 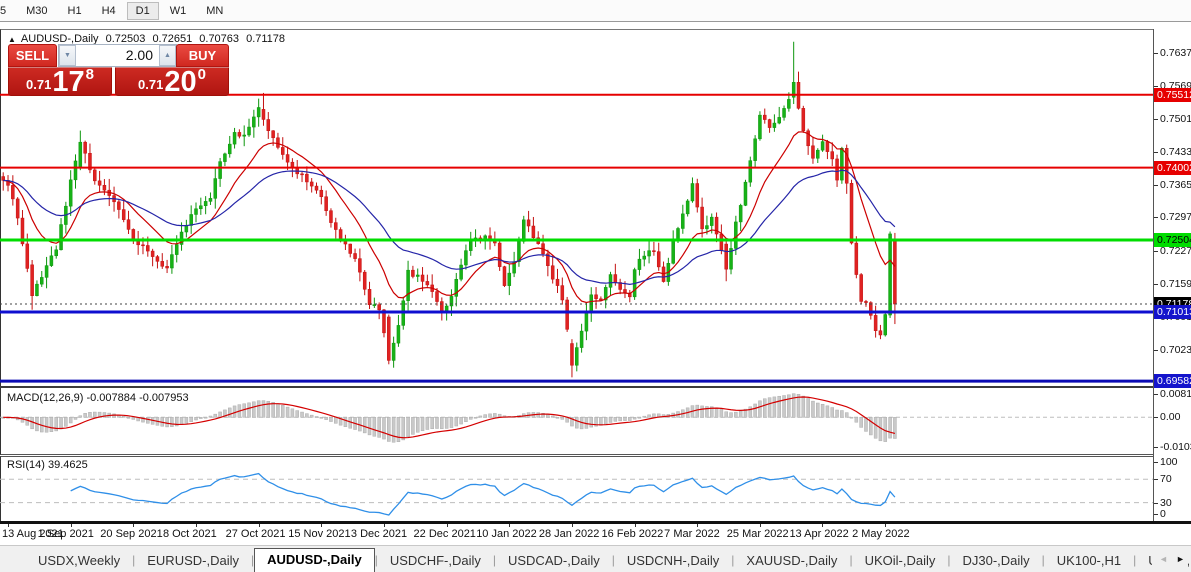 I want to click on tab-usdcad-daily: USDCAD-,Daily, so click(x=553, y=560).